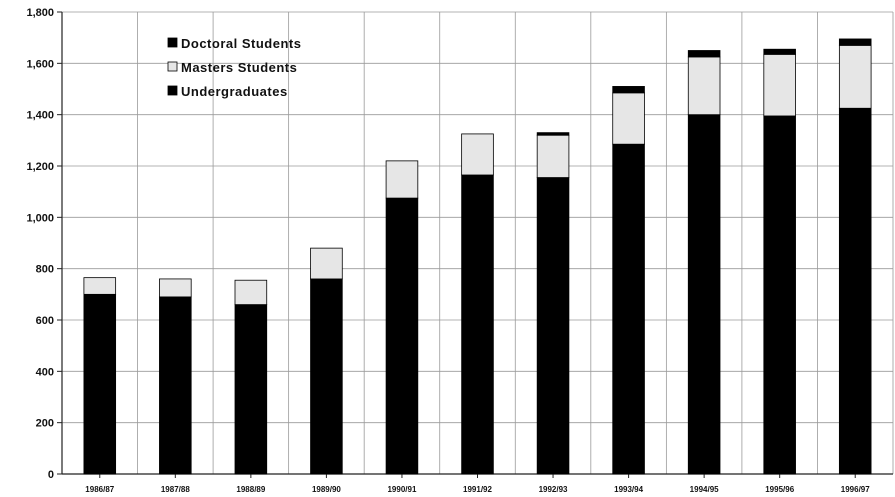 The width and height of the screenshot is (895, 497). I want to click on x-tick-label: 1992/93, so click(553, 489).